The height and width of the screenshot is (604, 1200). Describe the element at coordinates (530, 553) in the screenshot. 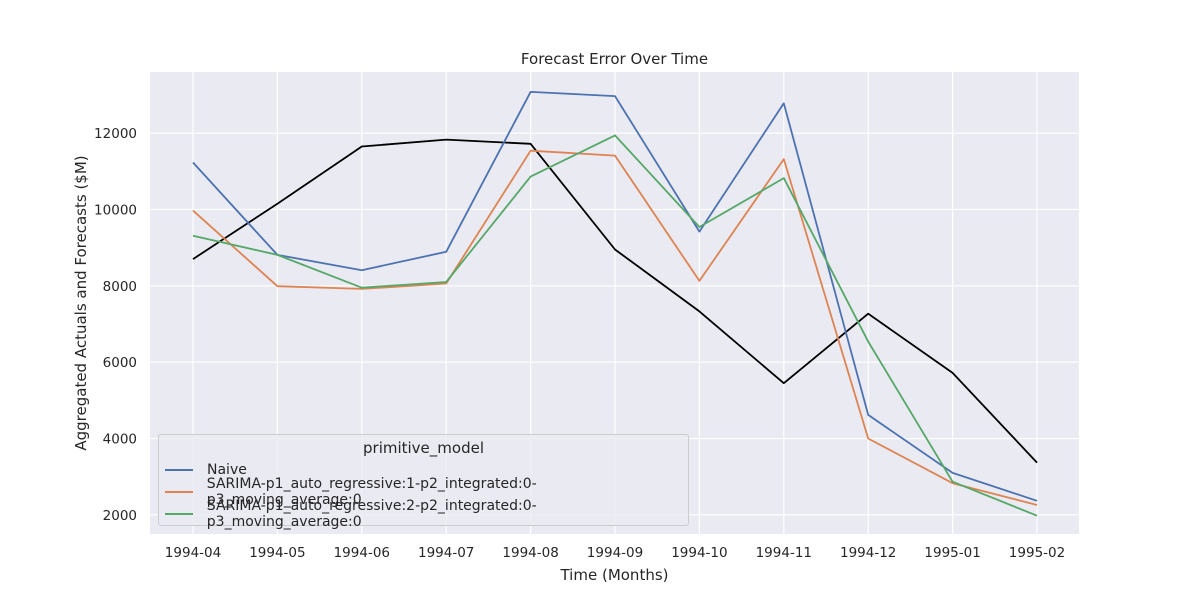

I see `x-tick-label: 1994-08` at that location.